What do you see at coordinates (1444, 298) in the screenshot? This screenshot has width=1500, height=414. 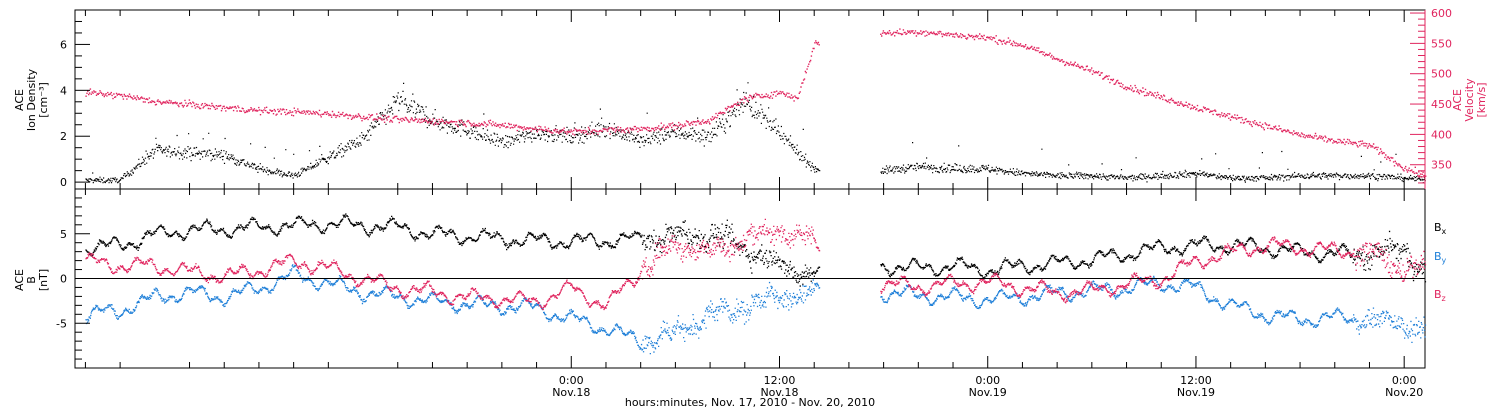 I see `legend-bz-subscript: z` at bounding box center [1444, 298].